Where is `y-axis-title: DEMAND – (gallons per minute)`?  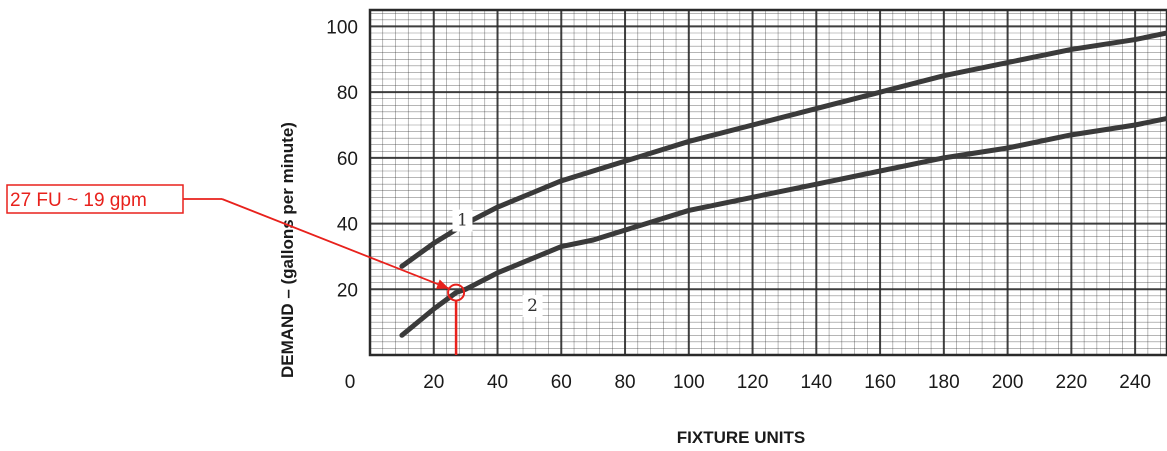 y-axis-title: DEMAND – (gallons per minute) is located at coordinates (287, 250).